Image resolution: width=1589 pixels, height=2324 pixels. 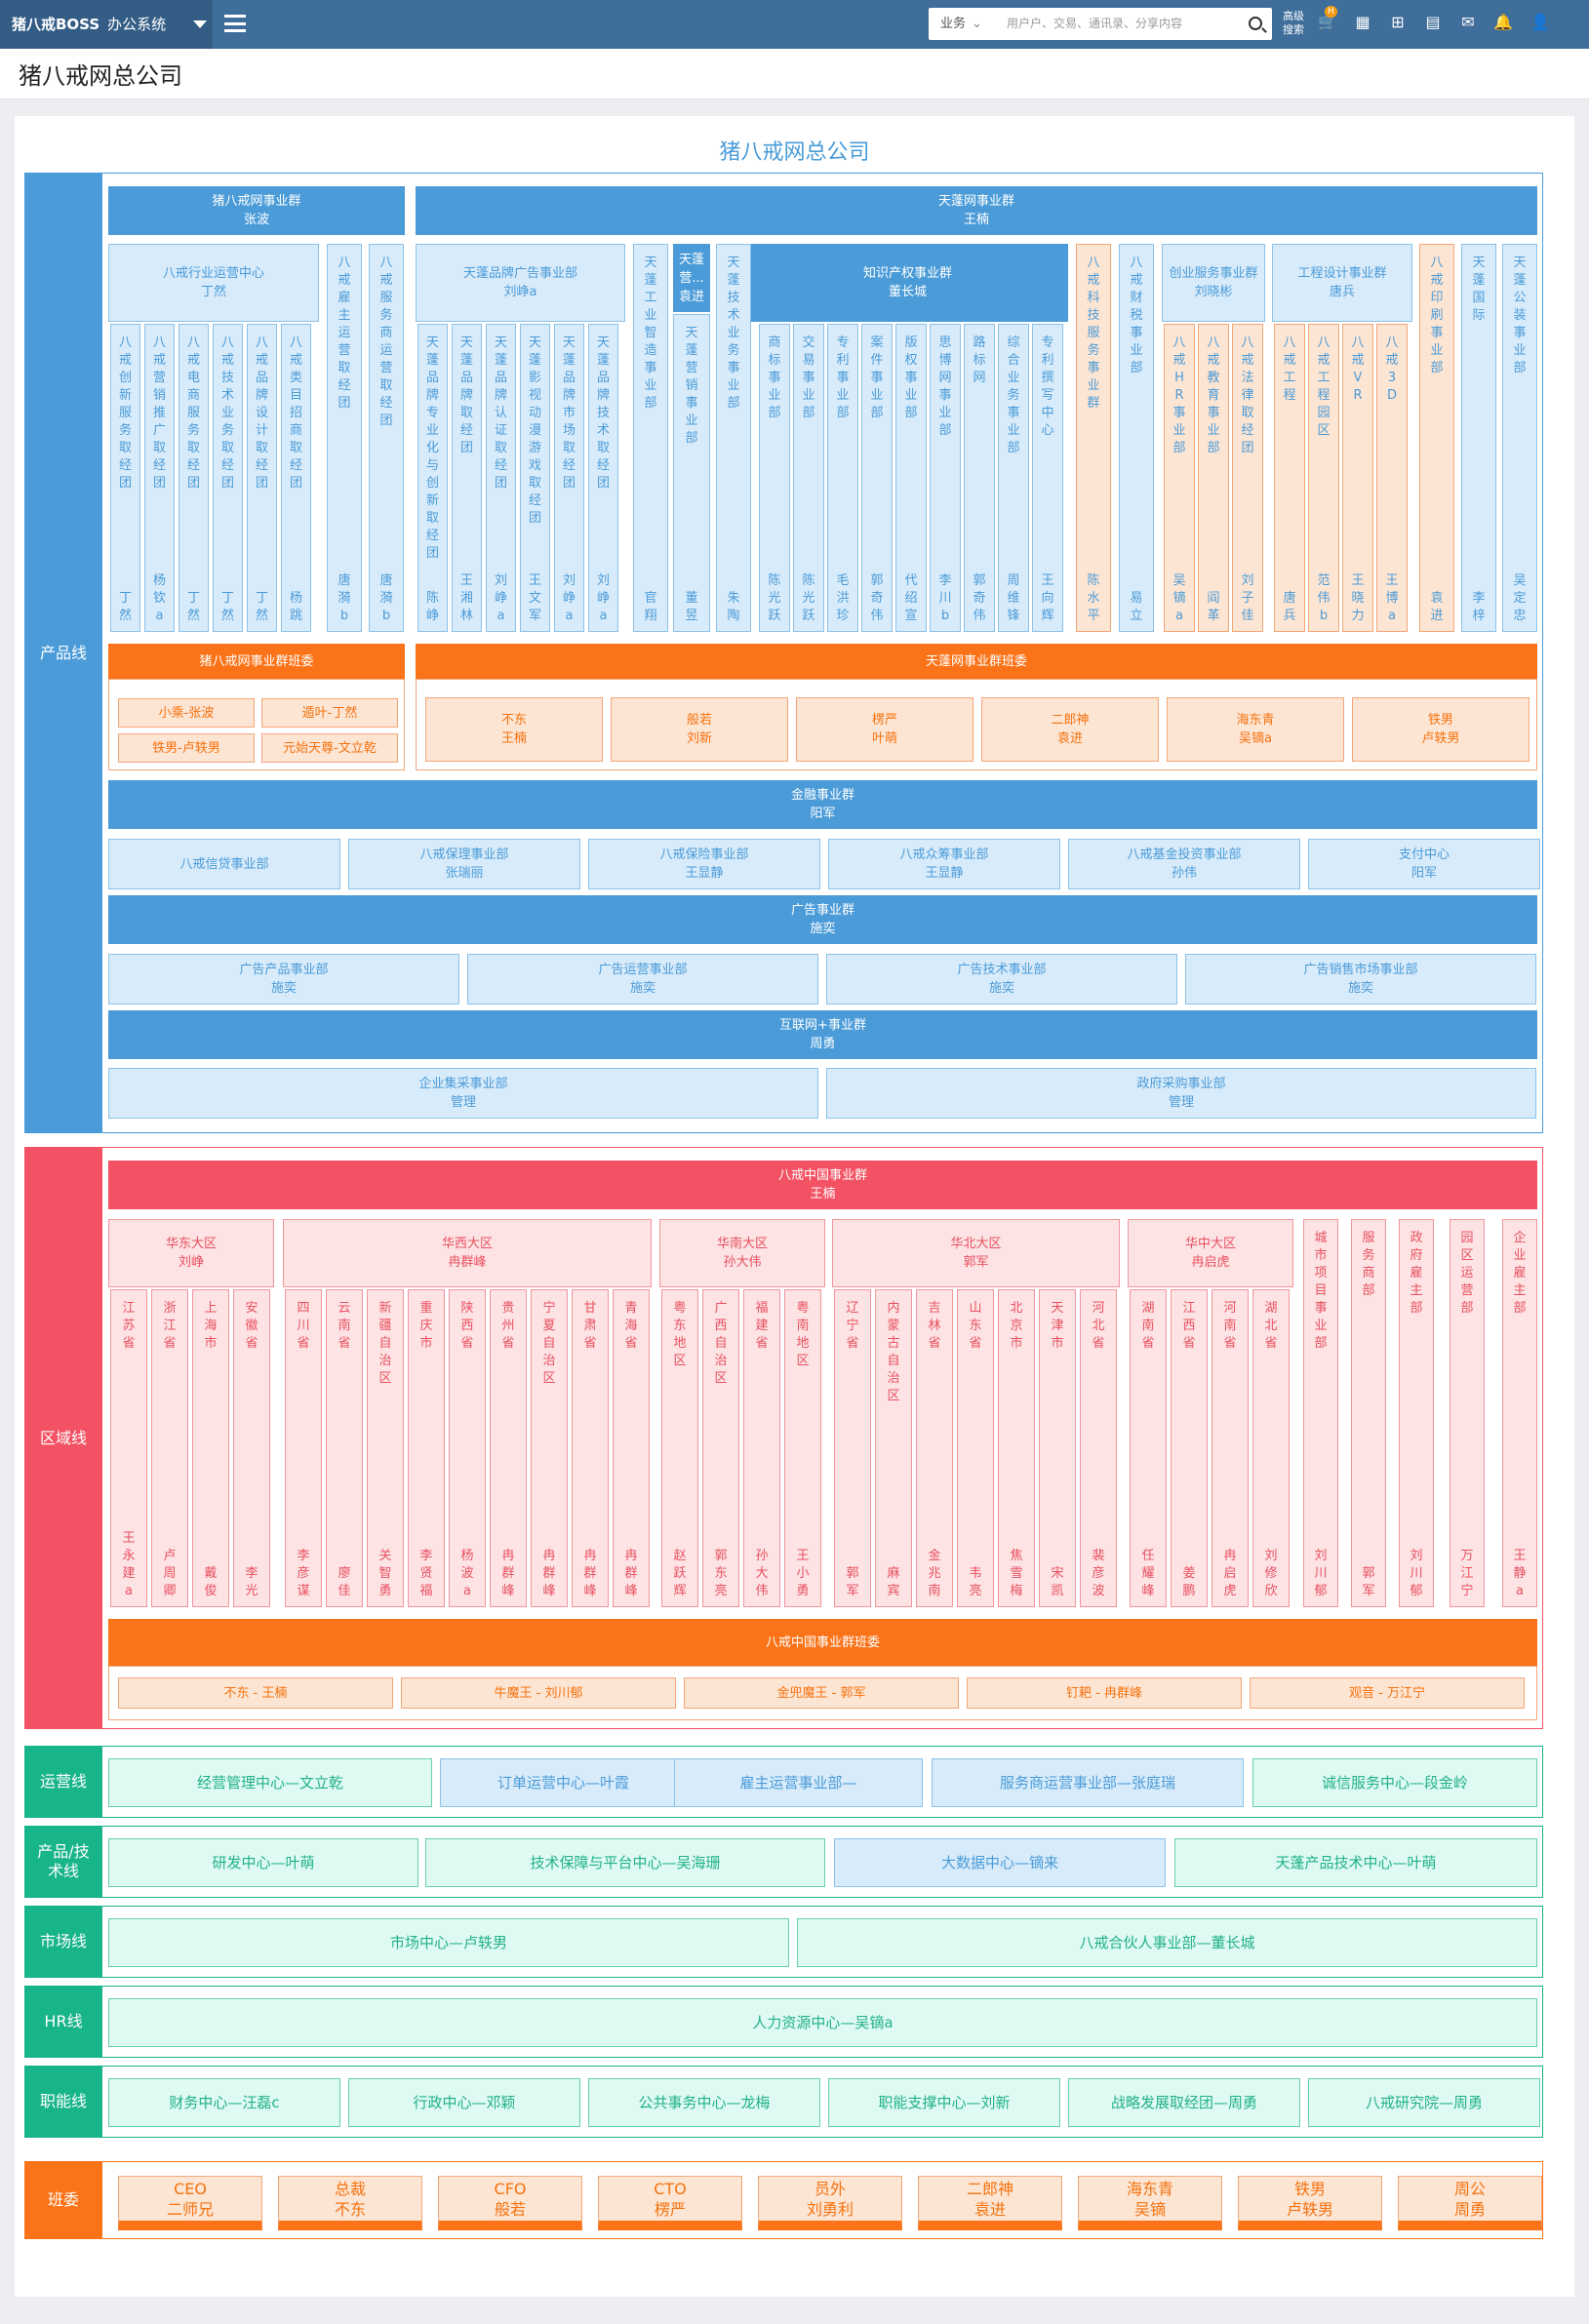 I want to click on product-column: 专利撰写中心 王向辉, so click(x=1047, y=478).